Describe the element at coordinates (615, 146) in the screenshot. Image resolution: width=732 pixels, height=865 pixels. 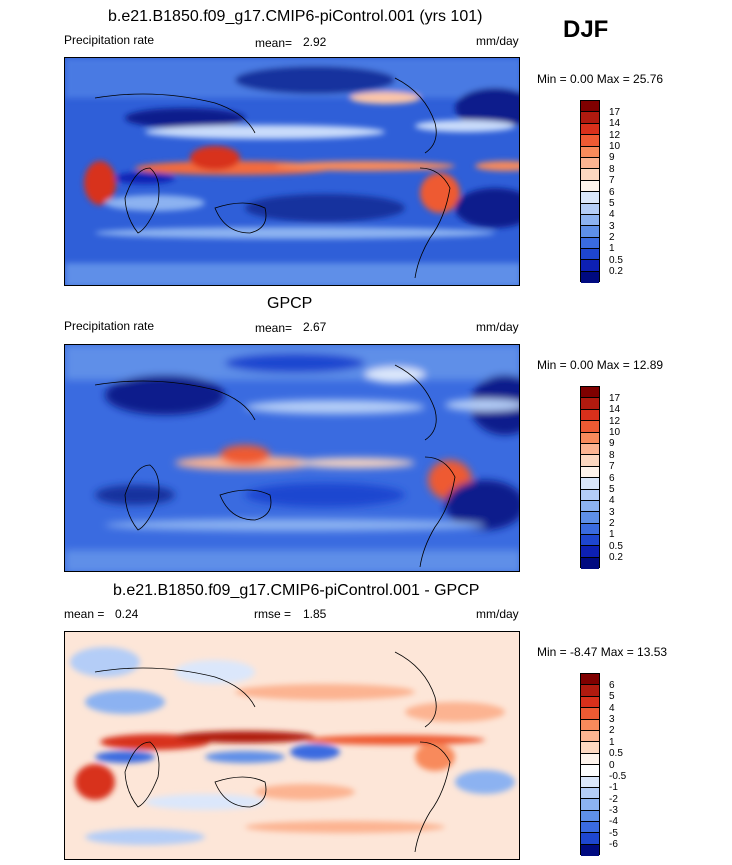
I see `panel1-colorbar-label: 10` at that location.